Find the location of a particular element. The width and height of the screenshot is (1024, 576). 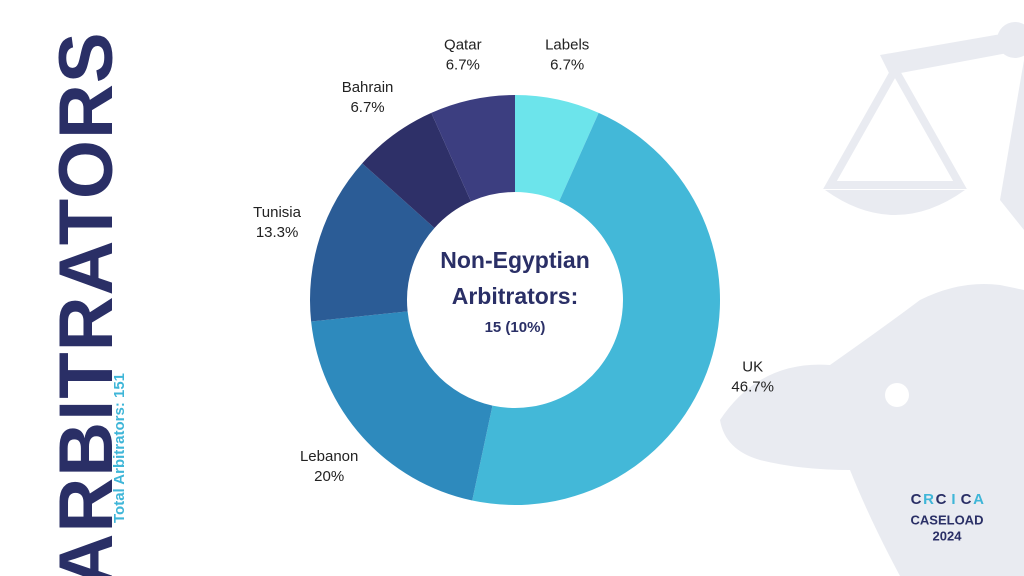

logo-line: 2024 is located at coordinates (948, 535).